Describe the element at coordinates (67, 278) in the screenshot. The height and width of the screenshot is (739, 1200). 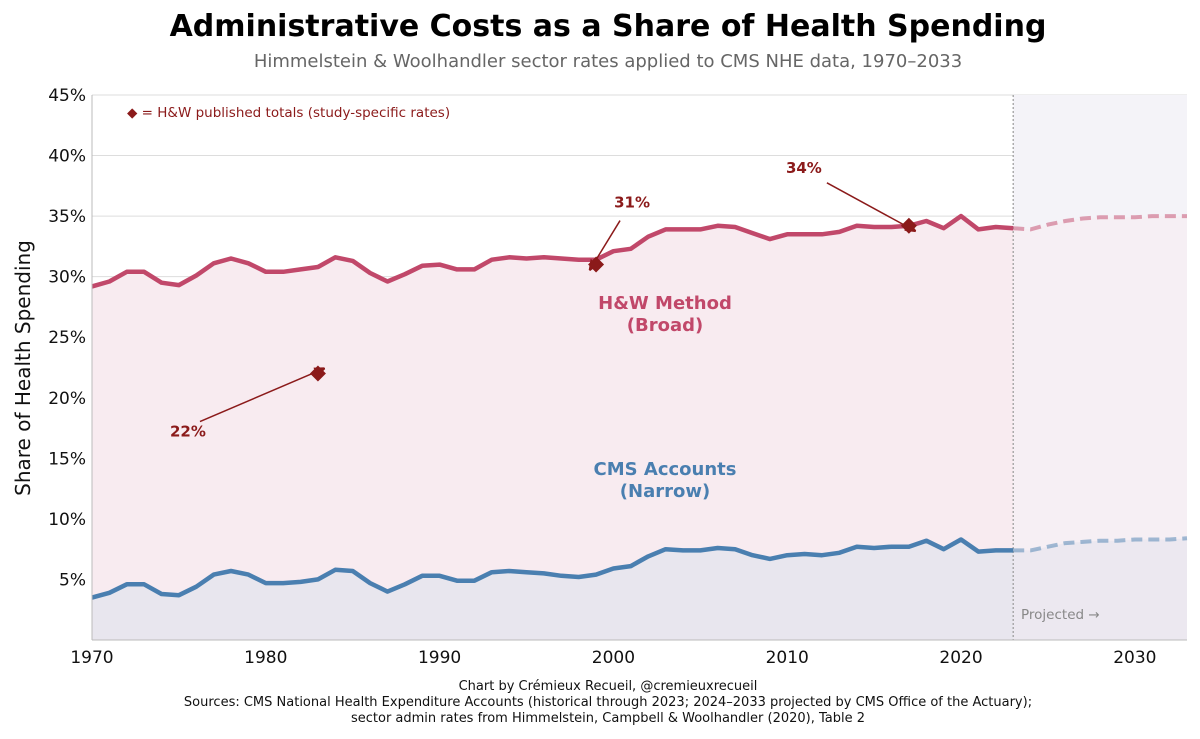
I see `y-tick-label-30: 30%` at that location.